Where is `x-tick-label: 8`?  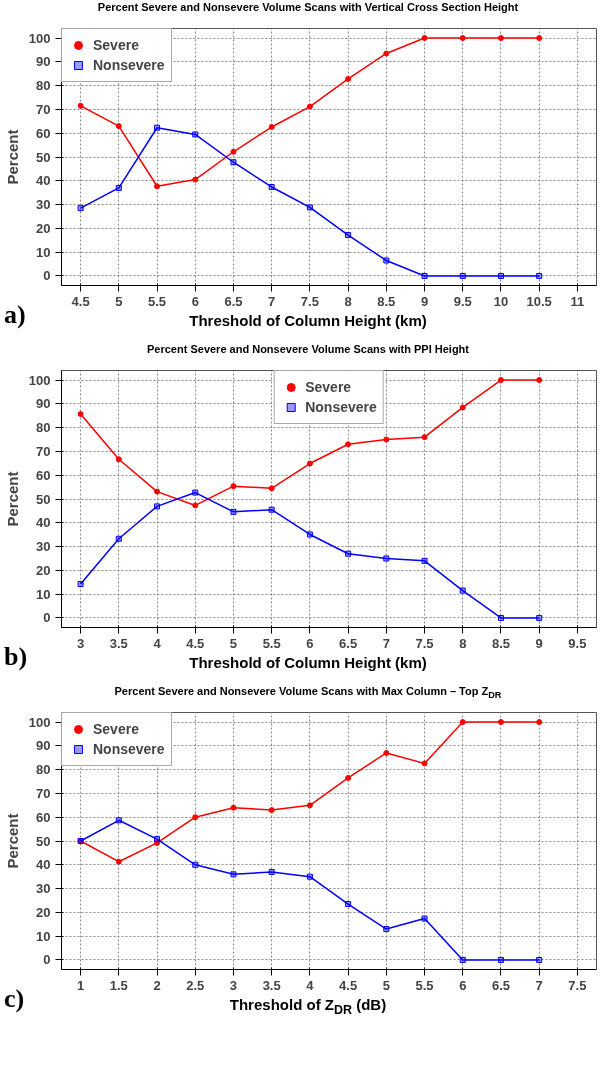
x-tick-label: 8 is located at coordinates (348, 301).